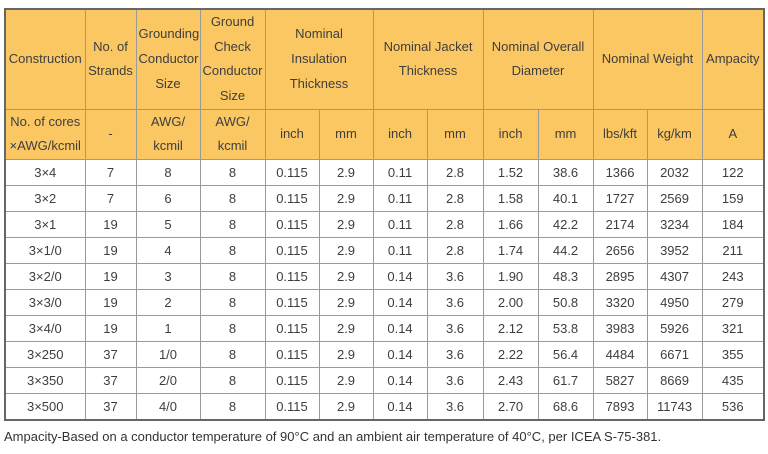 The image size is (768, 454). I want to click on table-cell: 2.43, so click(510, 381).